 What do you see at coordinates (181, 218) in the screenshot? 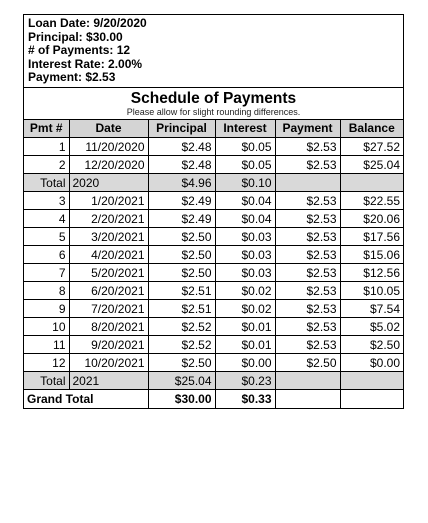
I see `cell-principal: $2.49` at bounding box center [181, 218].